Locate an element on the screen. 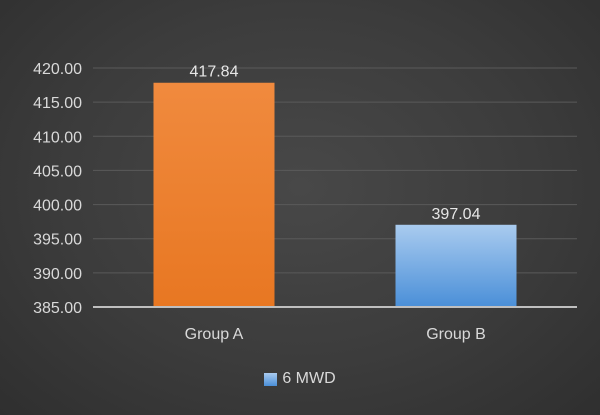 The image size is (600, 415). y-tick-label: 395.00 is located at coordinates (57, 240).